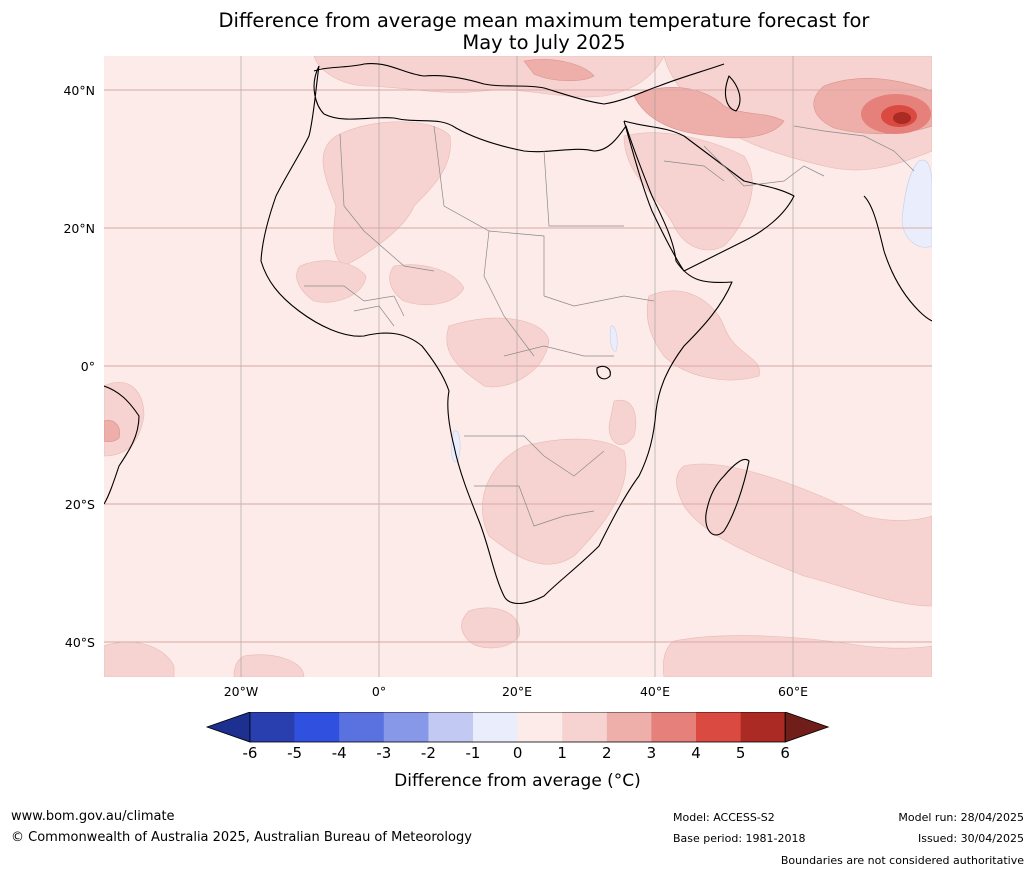  What do you see at coordinates (793, 691) in the screenshot?
I see `lon-label-60e: 60°E` at bounding box center [793, 691].